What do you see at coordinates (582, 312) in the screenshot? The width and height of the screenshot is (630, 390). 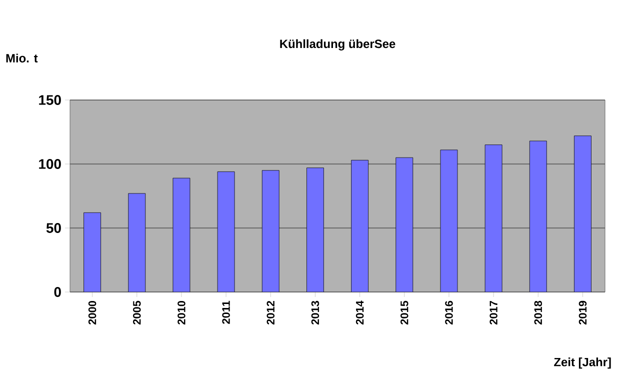 I see `x-tick-label: 2019` at bounding box center [582, 312].